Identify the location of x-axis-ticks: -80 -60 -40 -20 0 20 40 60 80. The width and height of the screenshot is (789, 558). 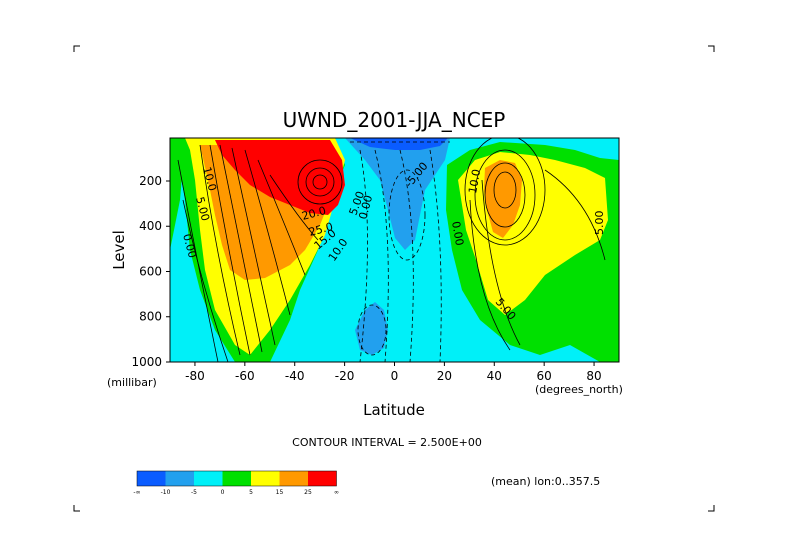
(393, 372).